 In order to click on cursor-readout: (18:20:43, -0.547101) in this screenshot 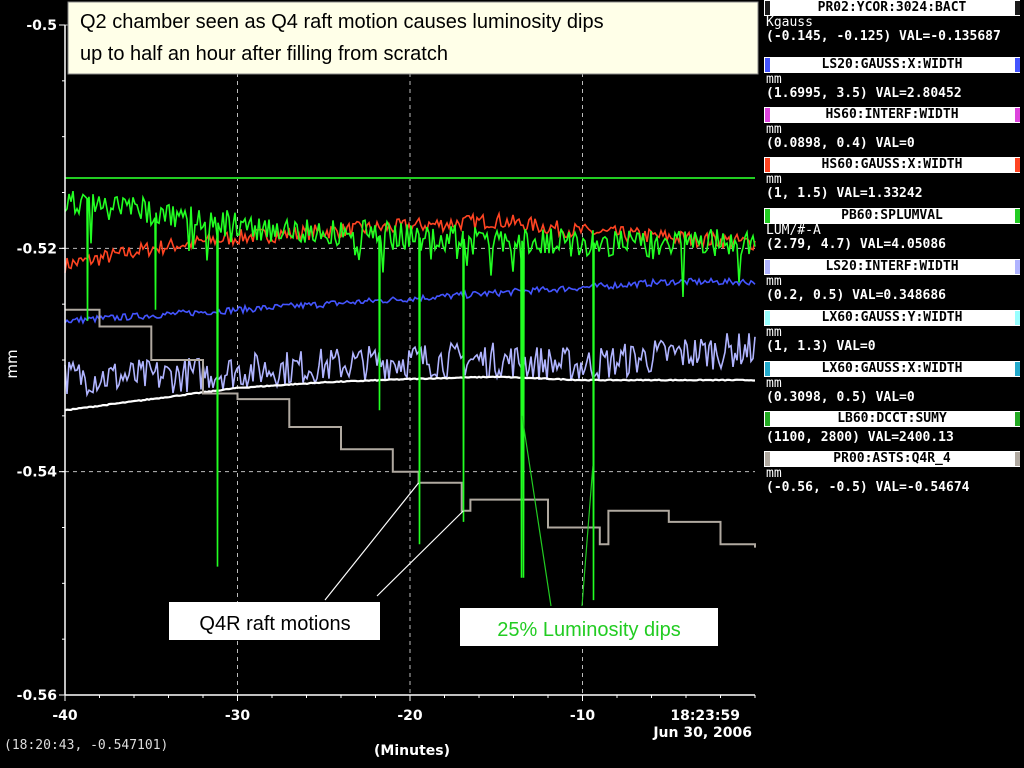, I will do `click(86, 745)`.